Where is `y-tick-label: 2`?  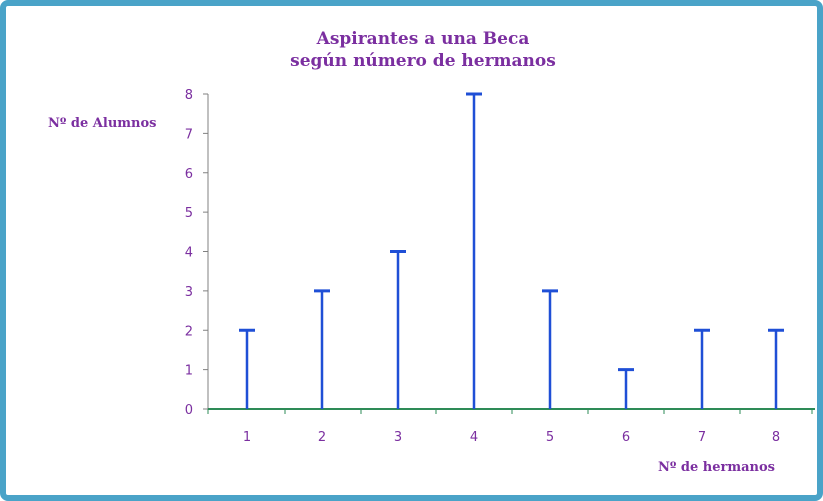 y-tick-label: 2 is located at coordinates (189, 331).